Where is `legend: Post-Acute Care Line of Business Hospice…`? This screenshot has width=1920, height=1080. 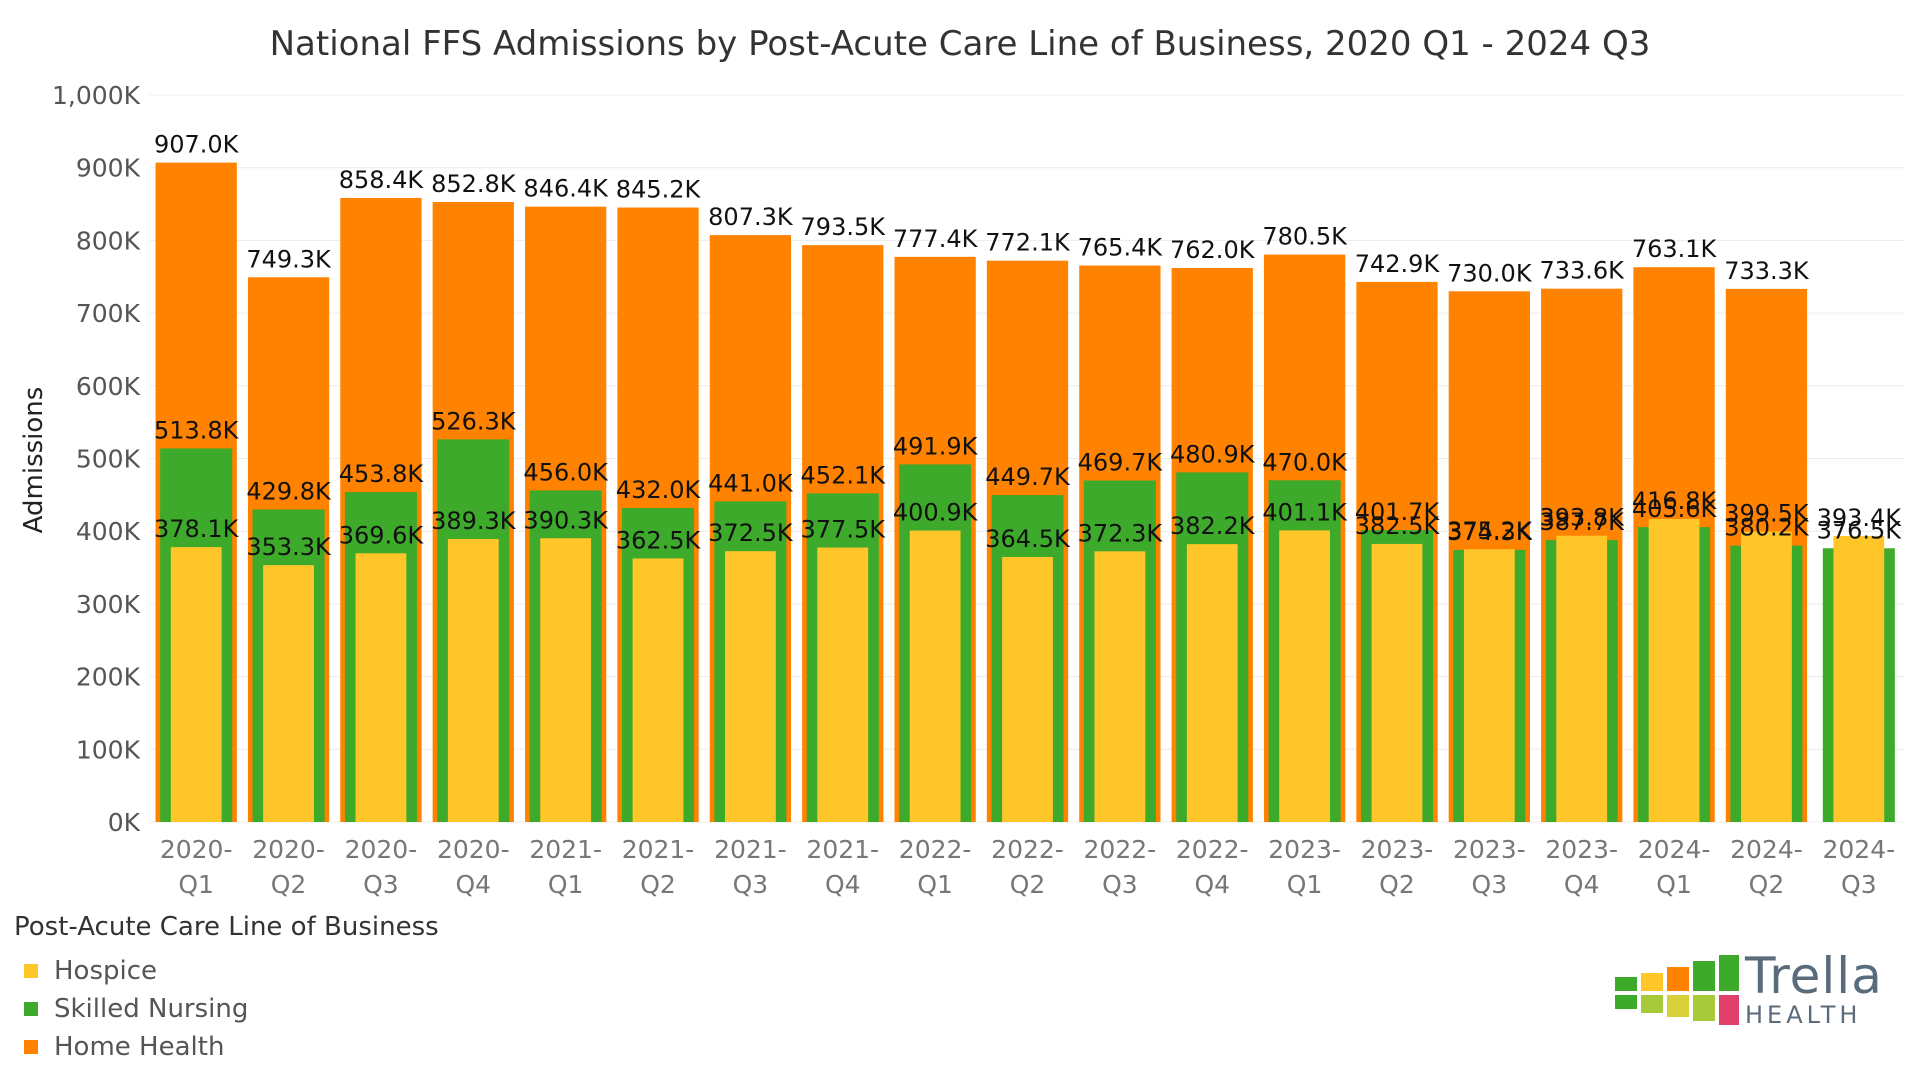
legend: Post-Acute Care Line of Business Hospice… is located at coordinates (226, 989).